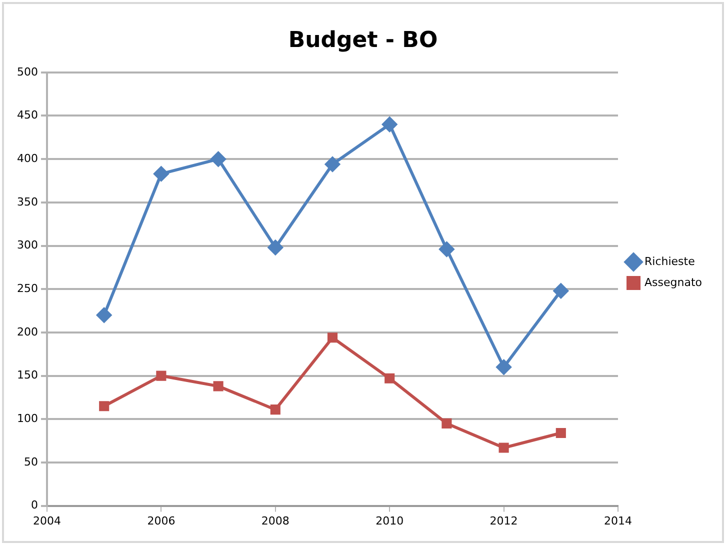 This screenshot has height=545, width=726. What do you see at coordinates (673, 282) in the screenshot?
I see `legend-label: Assegnato` at bounding box center [673, 282].